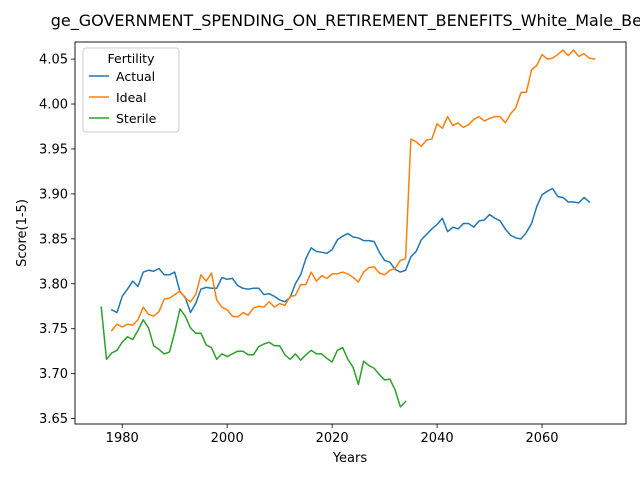 The height and width of the screenshot is (480, 640). What do you see at coordinates (132, 58) in the screenshot?
I see `legend-title: Fertility` at bounding box center [132, 58].